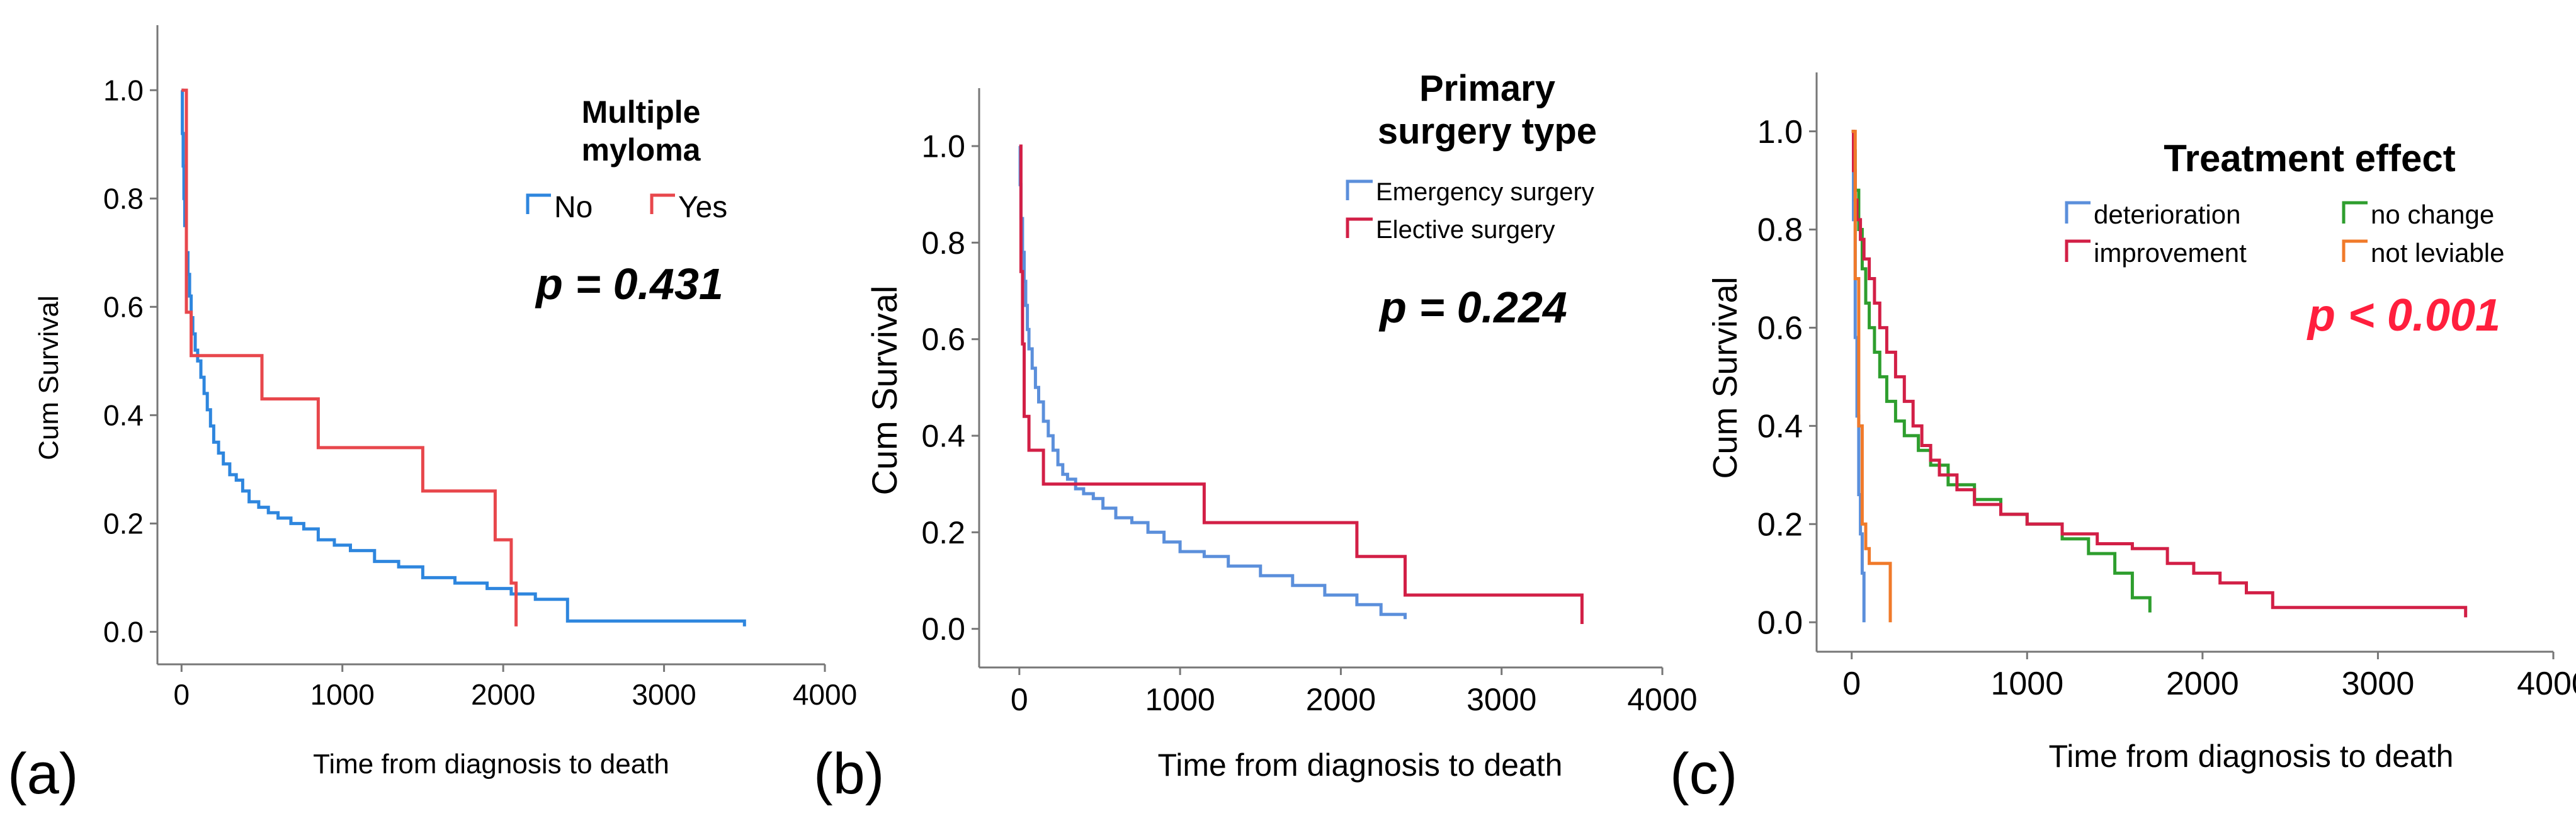 The image size is (2576, 823). I want to click on y-tick-label-c: 0.8, so click(1780, 230).